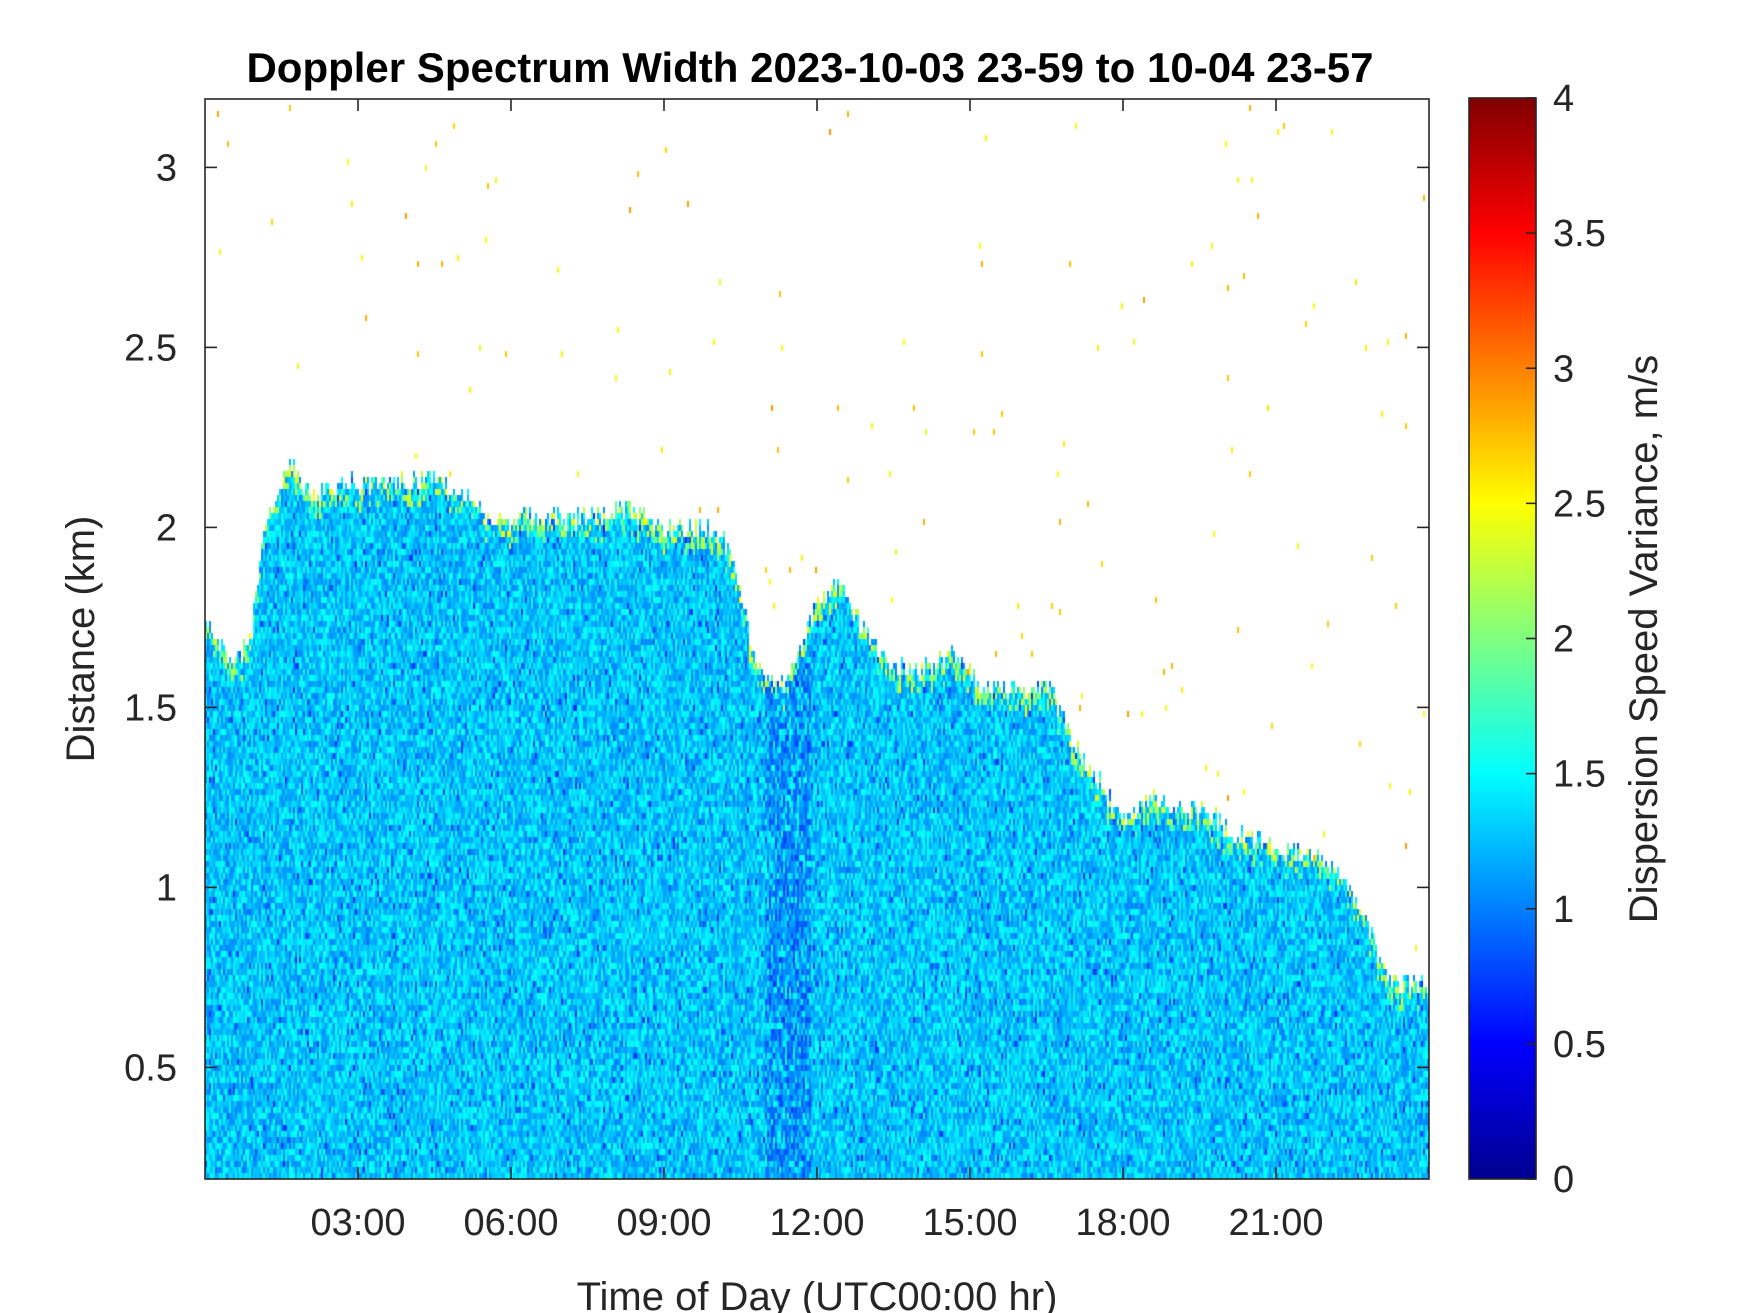  What do you see at coordinates (150, 348) in the screenshot?
I see `y-tick-label: 2.5` at bounding box center [150, 348].